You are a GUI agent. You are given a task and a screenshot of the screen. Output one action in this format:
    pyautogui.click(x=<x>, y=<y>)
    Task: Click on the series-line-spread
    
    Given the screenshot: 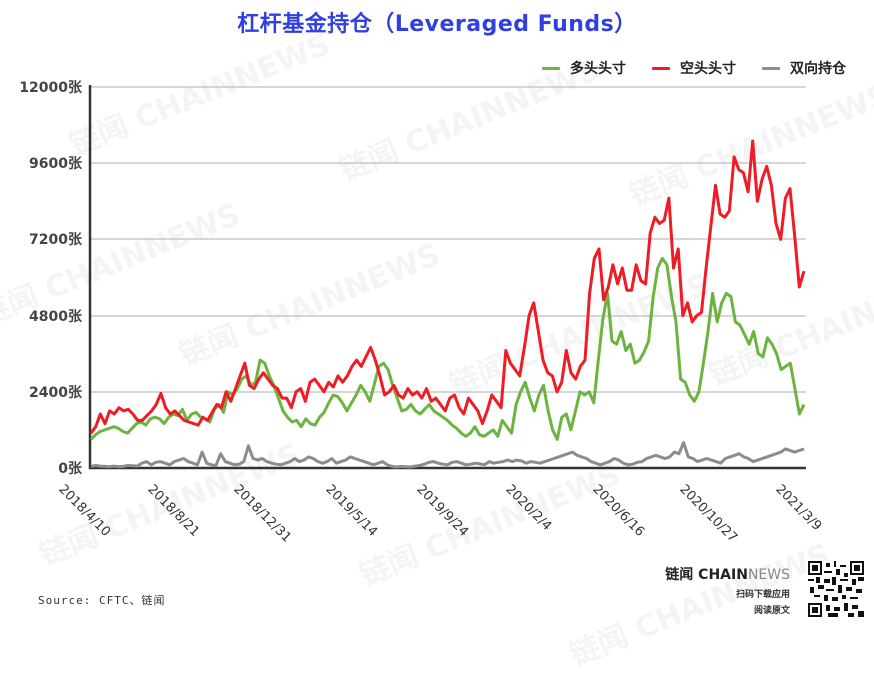 What is the action you would take?
    pyautogui.click(x=447, y=455)
    